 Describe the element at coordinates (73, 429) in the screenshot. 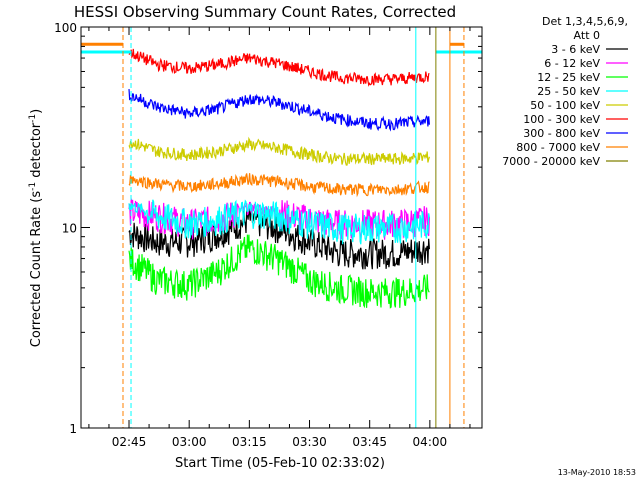

I see `y-tick-label: 1` at that location.